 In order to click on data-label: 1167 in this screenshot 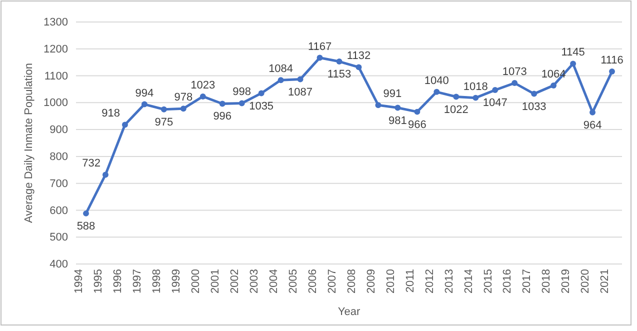, I will do `click(320, 46)`.